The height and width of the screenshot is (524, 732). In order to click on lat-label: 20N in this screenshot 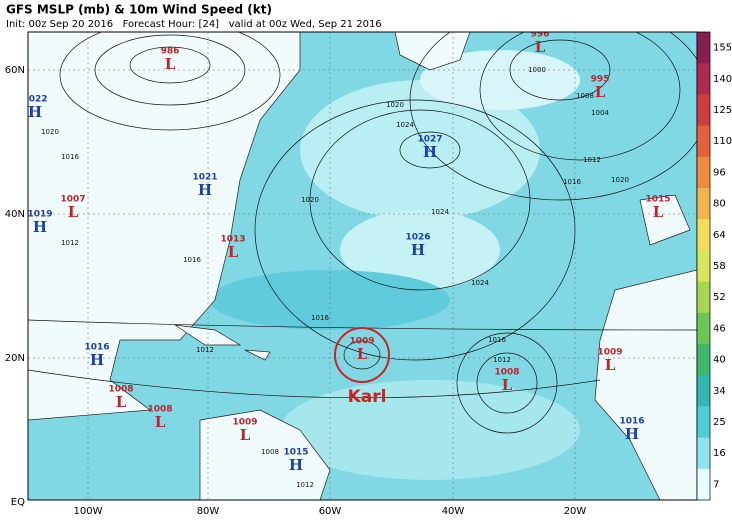, I will do `click(15, 358)`.